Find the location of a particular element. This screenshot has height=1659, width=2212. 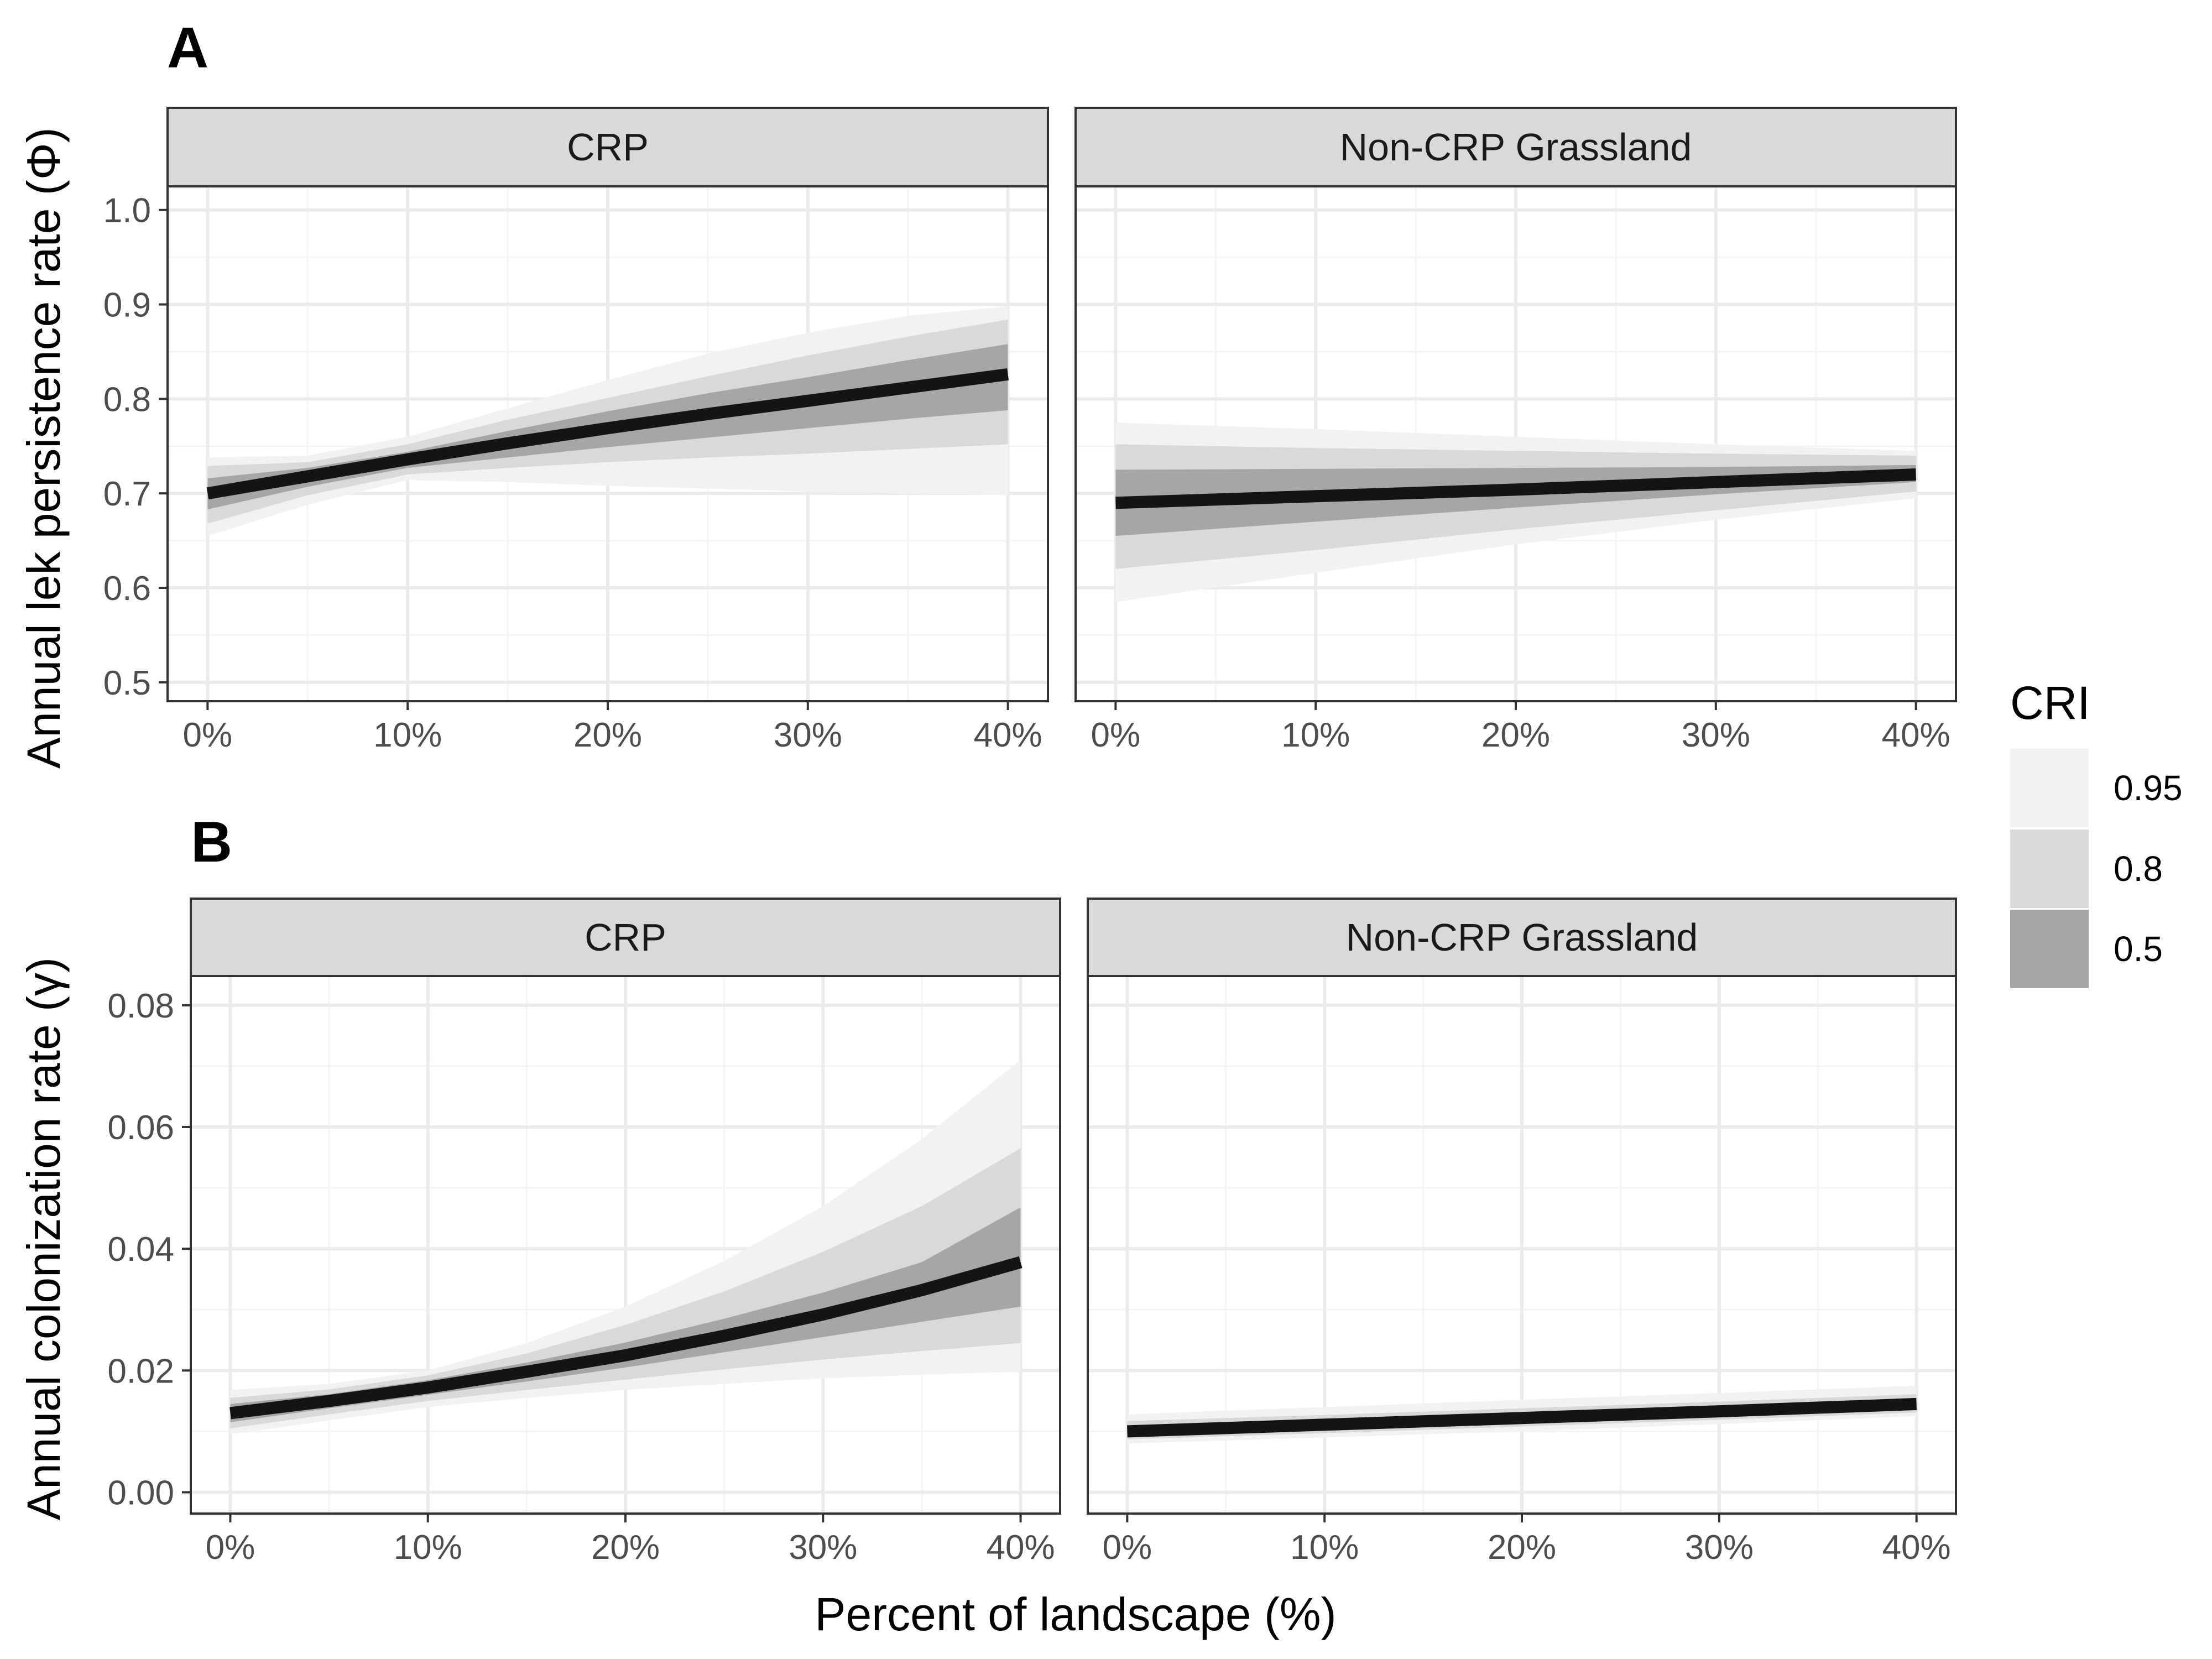

y-tick-label: 0.9 is located at coordinates (127, 305).